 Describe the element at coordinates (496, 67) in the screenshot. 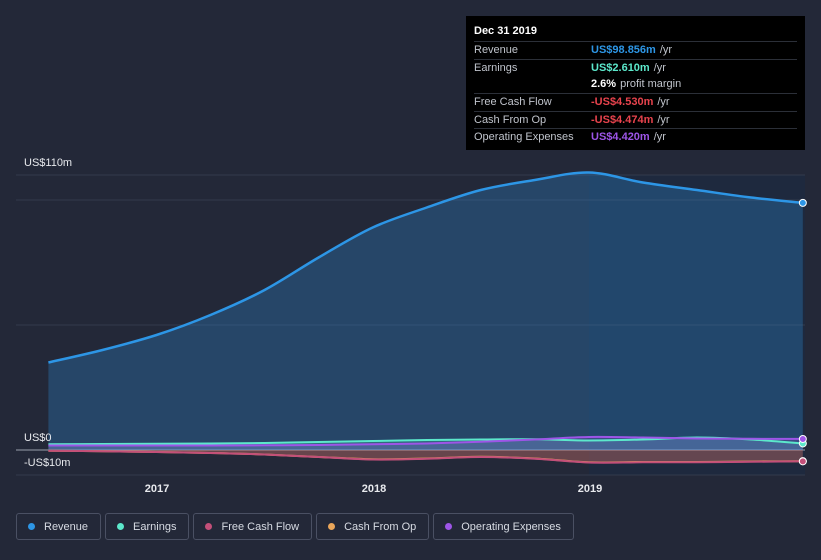

I see `tooltip-row-label: Earnings` at that location.